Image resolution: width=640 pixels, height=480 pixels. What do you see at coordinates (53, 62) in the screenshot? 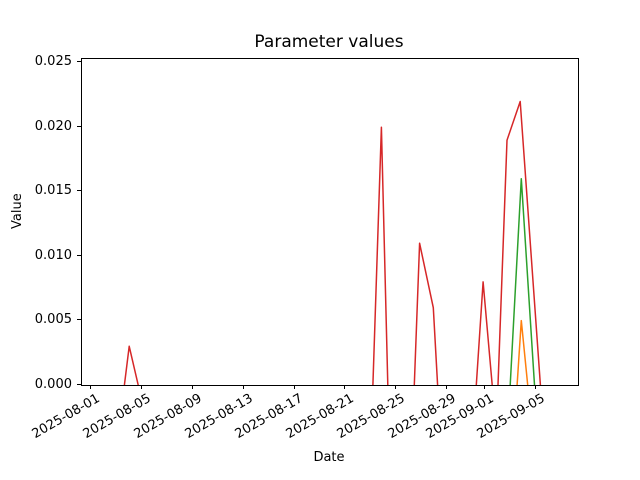
I see `y-tick-label: 0.025` at bounding box center [53, 62].